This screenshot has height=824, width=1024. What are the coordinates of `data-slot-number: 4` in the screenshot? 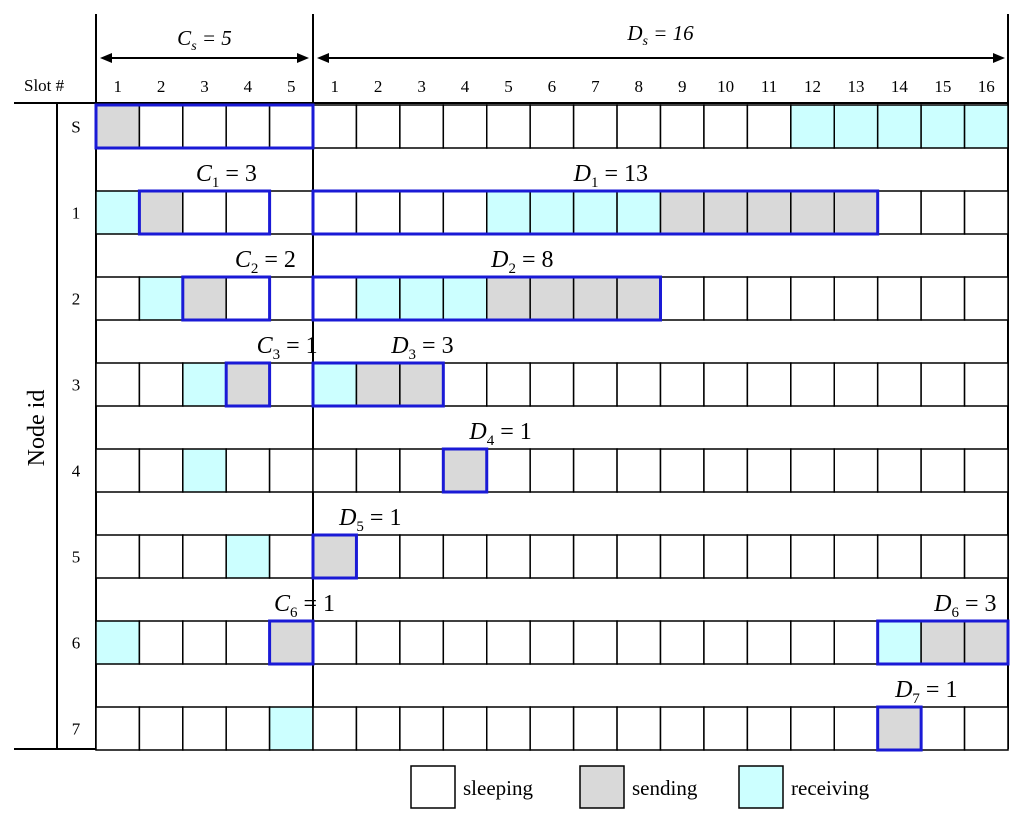 It's located at (465, 86).